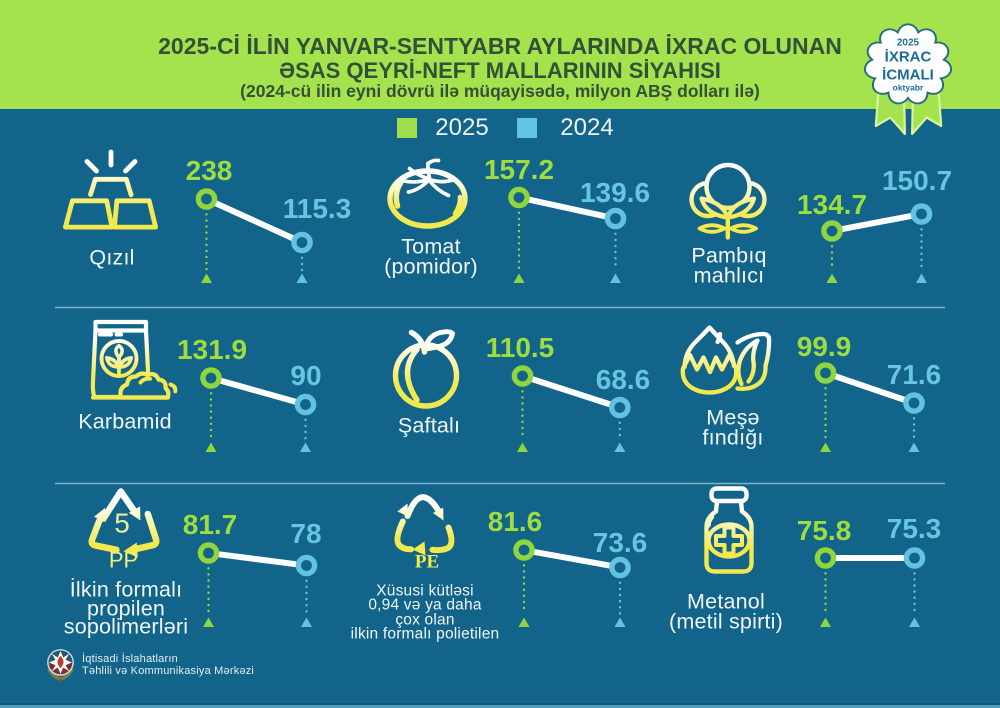  What do you see at coordinates (122, 523) in the screenshot?
I see `svg-text: 5` at bounding box center [122, 523].